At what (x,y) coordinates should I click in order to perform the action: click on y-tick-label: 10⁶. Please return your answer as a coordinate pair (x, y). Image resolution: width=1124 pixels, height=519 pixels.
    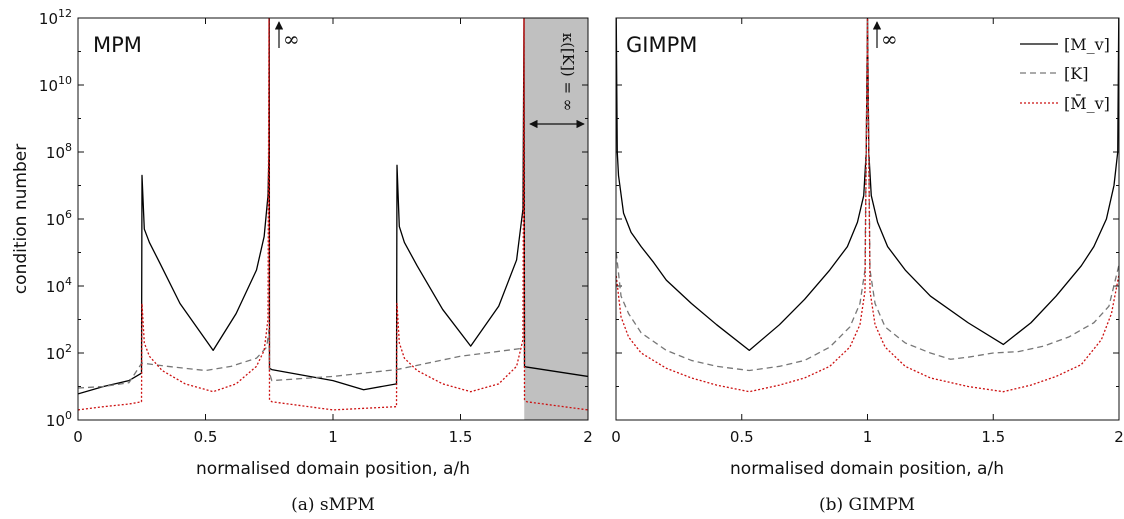
    Looking at the image, I should click on (59, 218).